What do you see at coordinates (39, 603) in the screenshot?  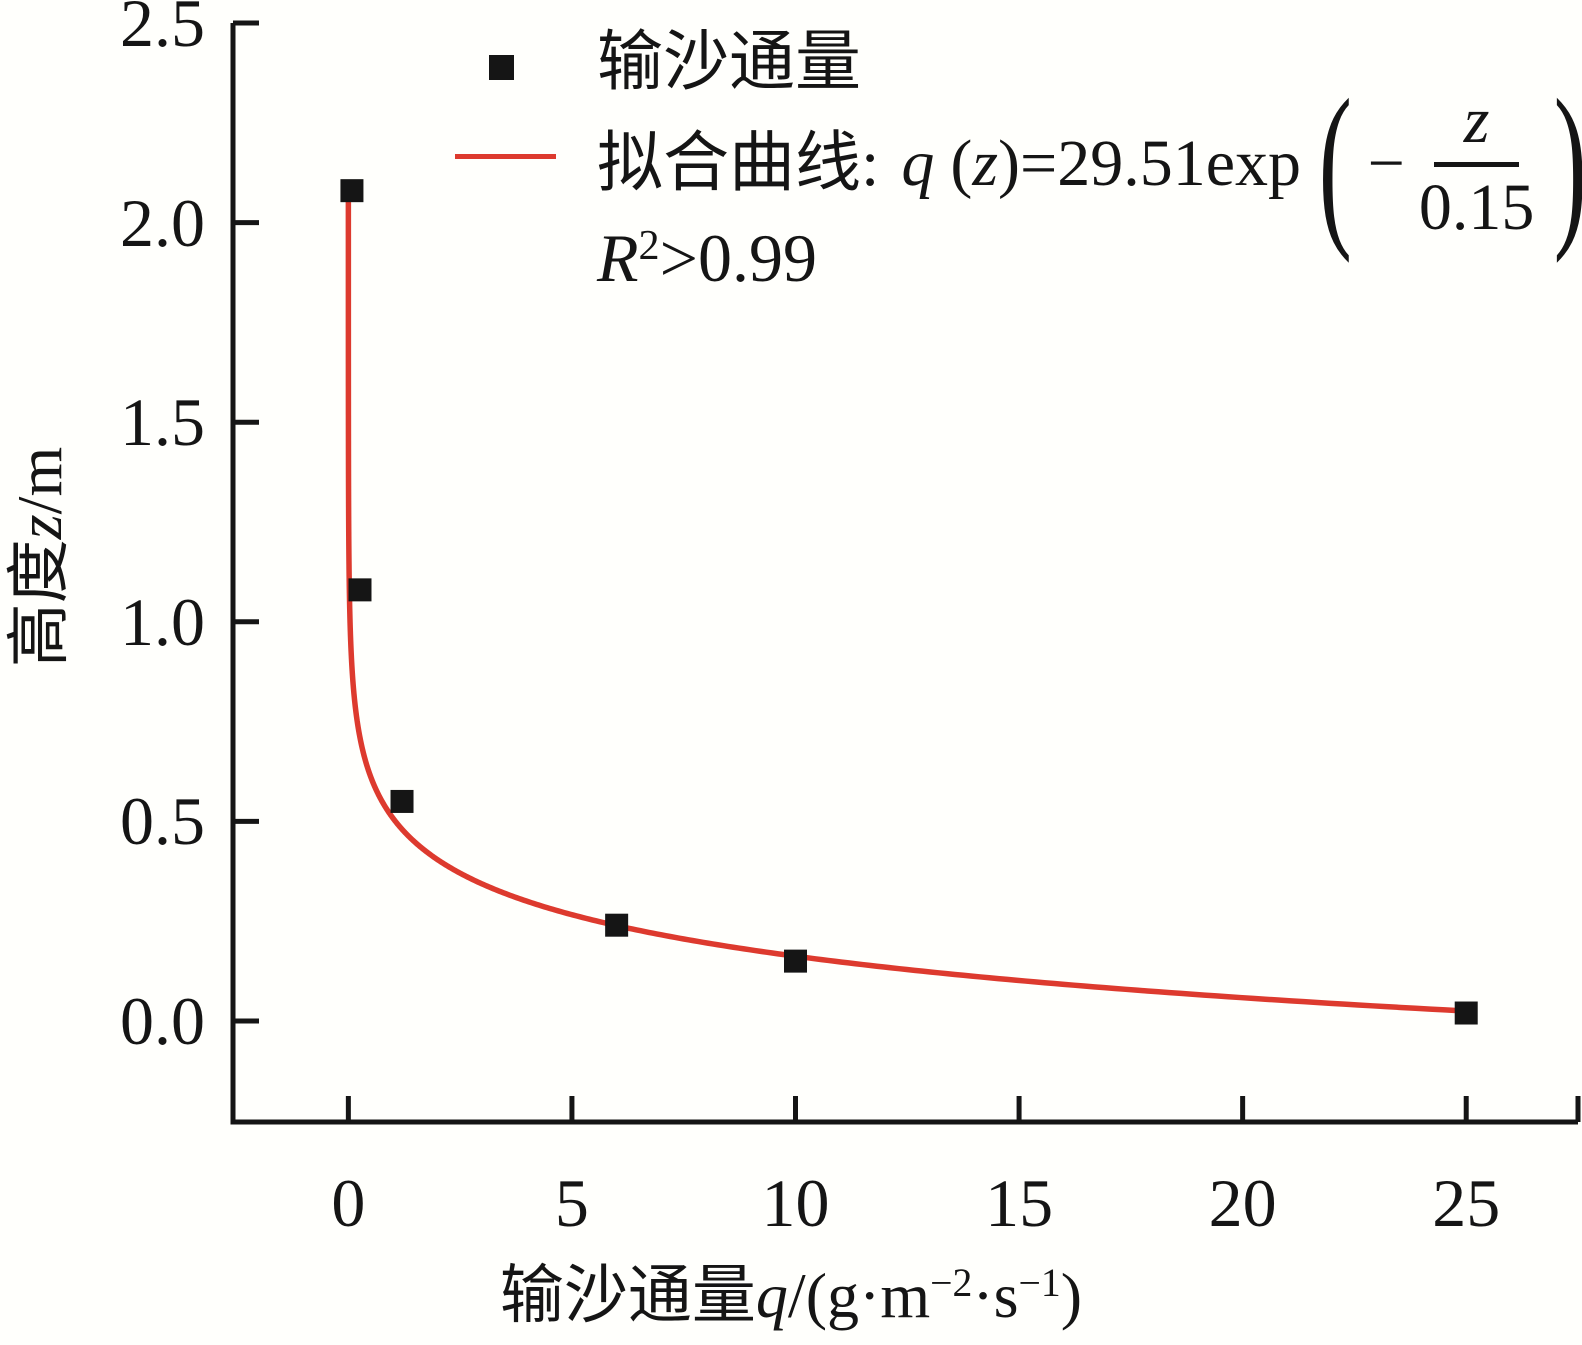 I see `y-title-cjk: 高度` at bounding box center [39, 603].